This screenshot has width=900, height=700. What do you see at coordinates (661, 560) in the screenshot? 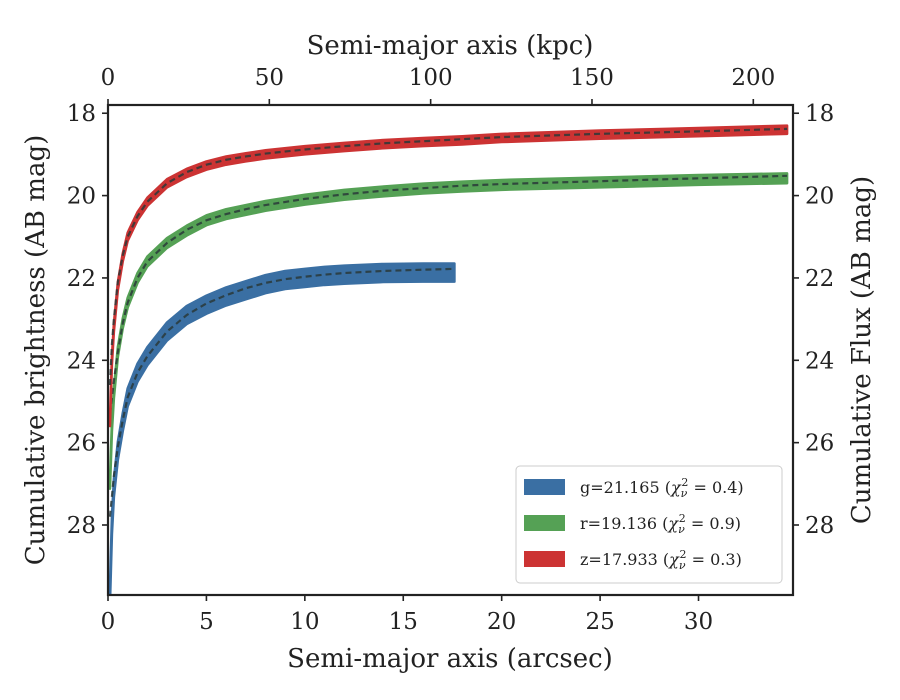
I see `legend-label-z: z=17.933 (χν2 = 0.3)` at bounding box center [661, 560].